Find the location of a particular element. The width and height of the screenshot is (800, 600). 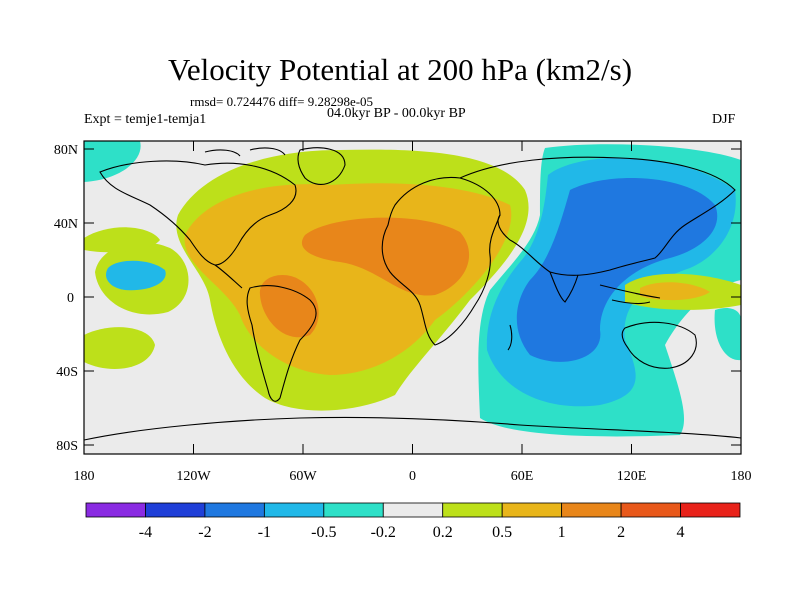

lon-label-60W: 60W is located at coordinates (303, 476).